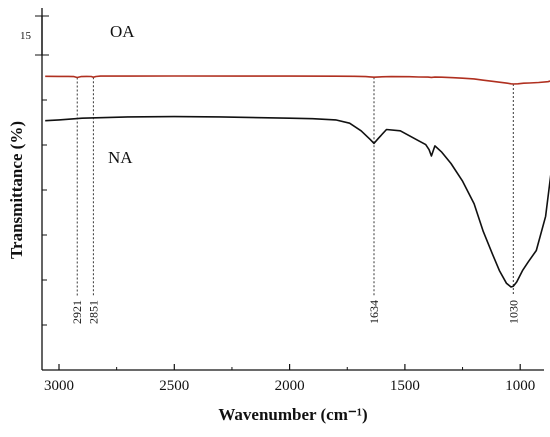  I want to click on annotation-label-1634: 1634, so click(374, 312).